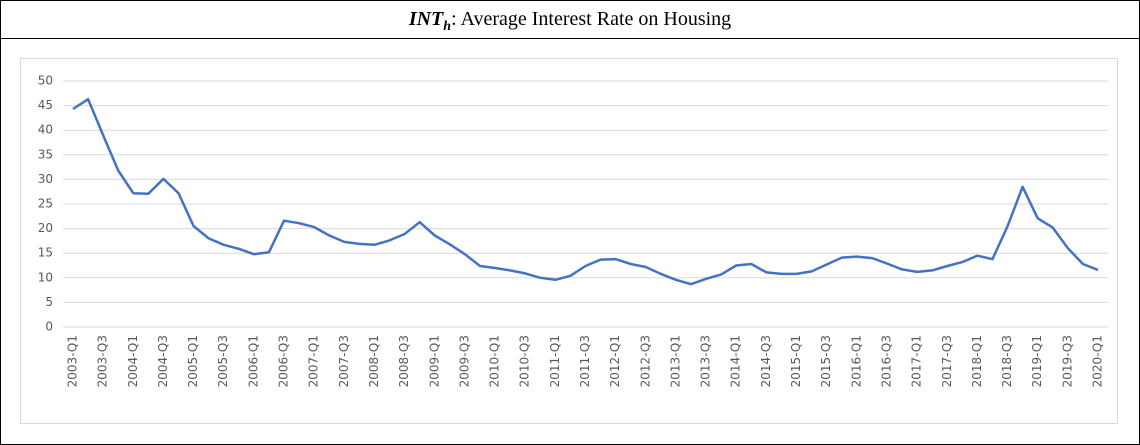 This screenshot has height=445, width=1140. What do you see at coordinates (314, 361) in the screenshot?
I see `x-tick-label: 2007-Q1` at bounding box center [314, 361].